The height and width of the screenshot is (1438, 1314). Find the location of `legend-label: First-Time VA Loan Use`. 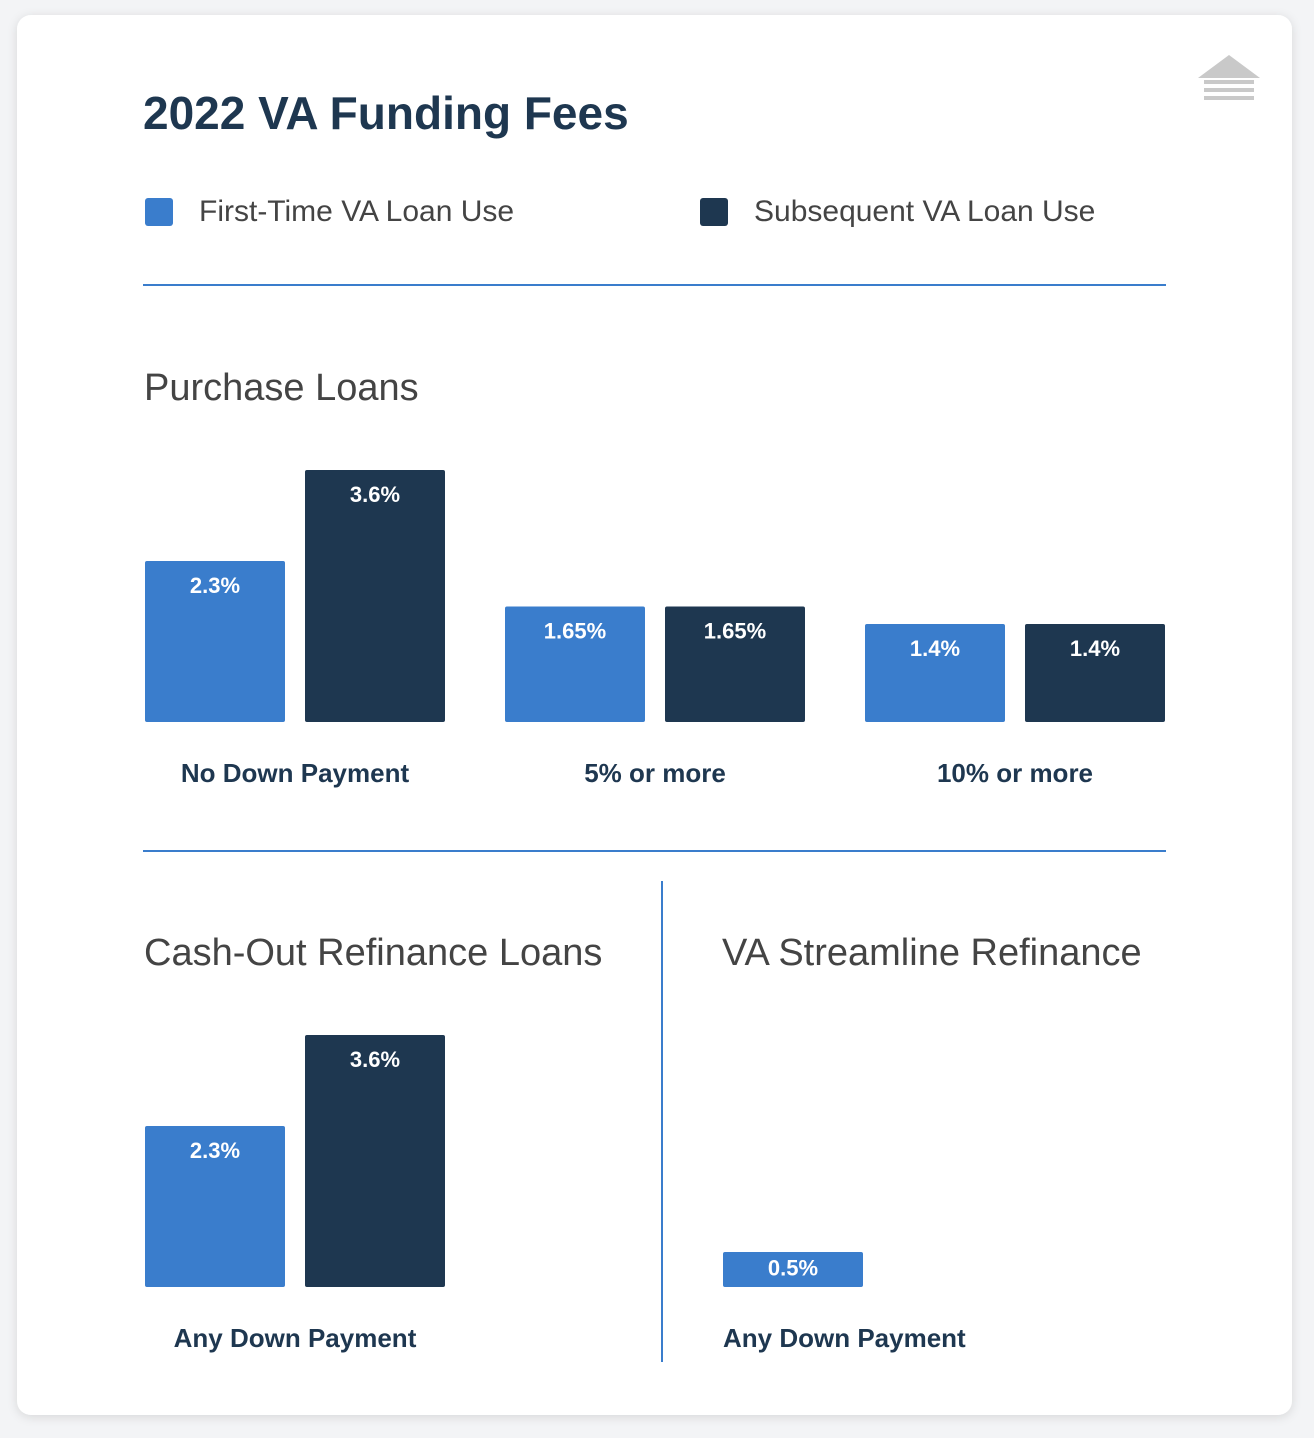

legend-label: First-Time VA Loan Use is located at coordinates (356, 211).